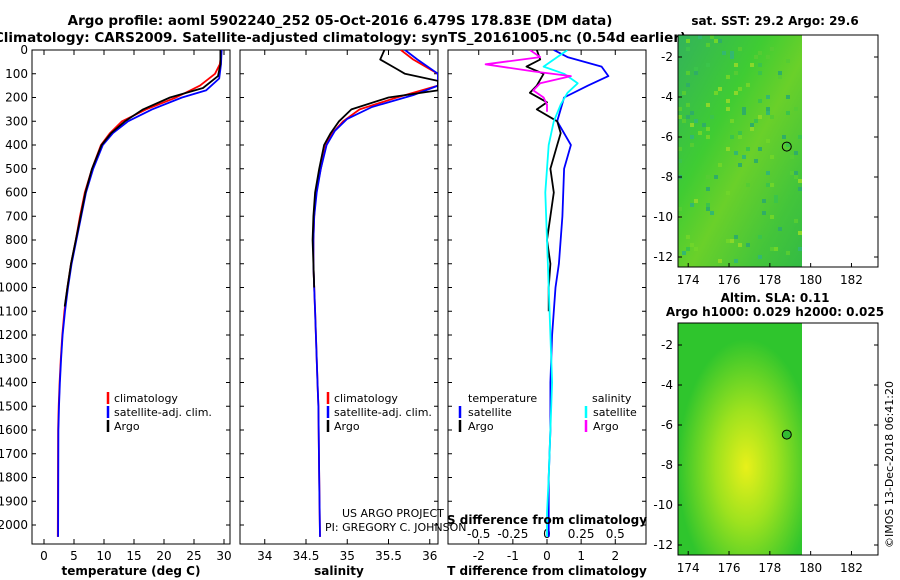  What do you see at coordinates (490, 412) in the screenshot?
I see `legend-label-t-satellite: satellite` at bounding box center [490, 412].